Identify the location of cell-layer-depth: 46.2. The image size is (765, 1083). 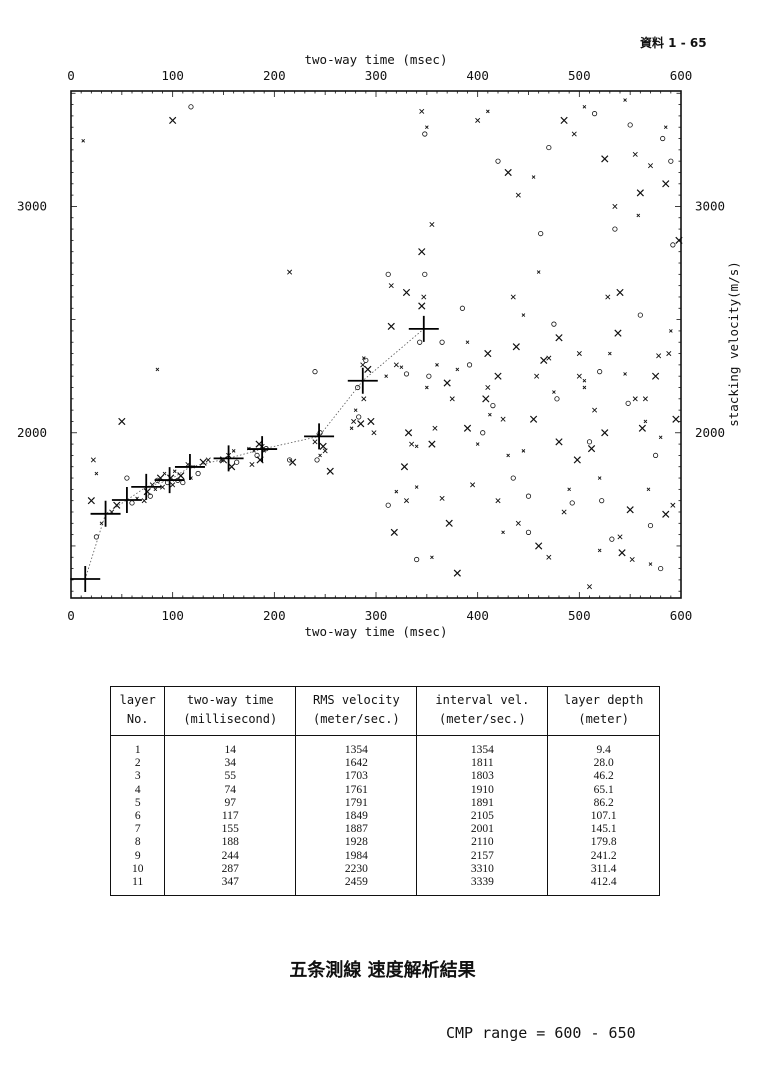
(603, 777).